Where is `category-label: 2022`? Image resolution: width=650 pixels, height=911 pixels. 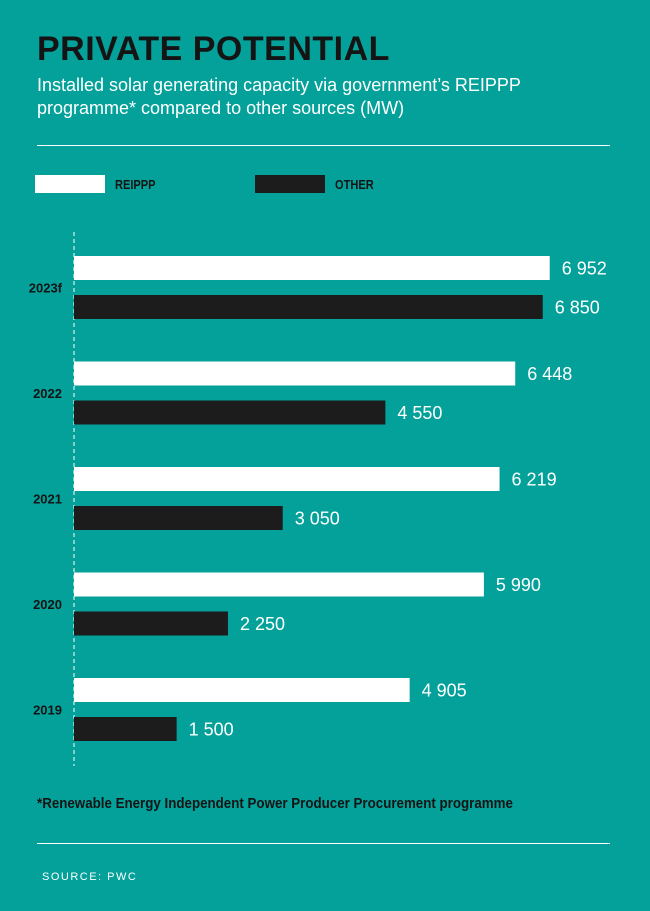 category-label: 2022 is located at coordinates (47, 393).